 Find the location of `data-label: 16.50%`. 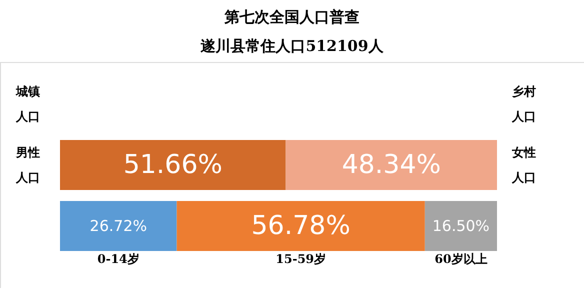

data-label: 16.50% is located at coordinates (461, 226).